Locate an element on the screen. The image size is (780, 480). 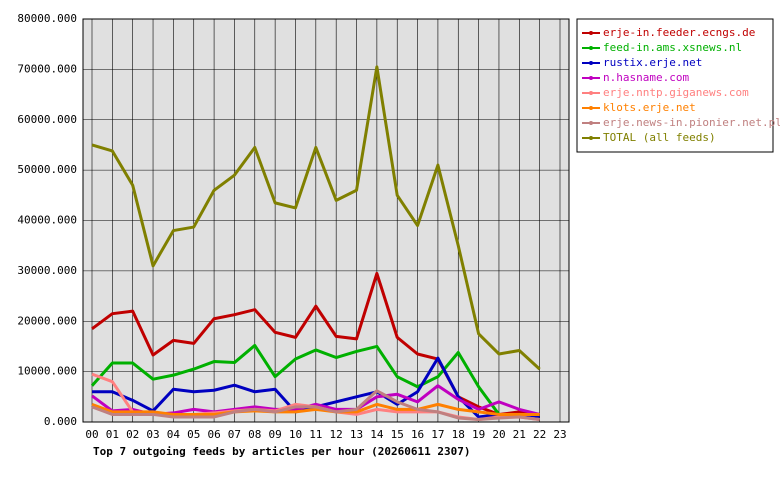
x-tick-label: 06 is located at coordinates (213, 434).